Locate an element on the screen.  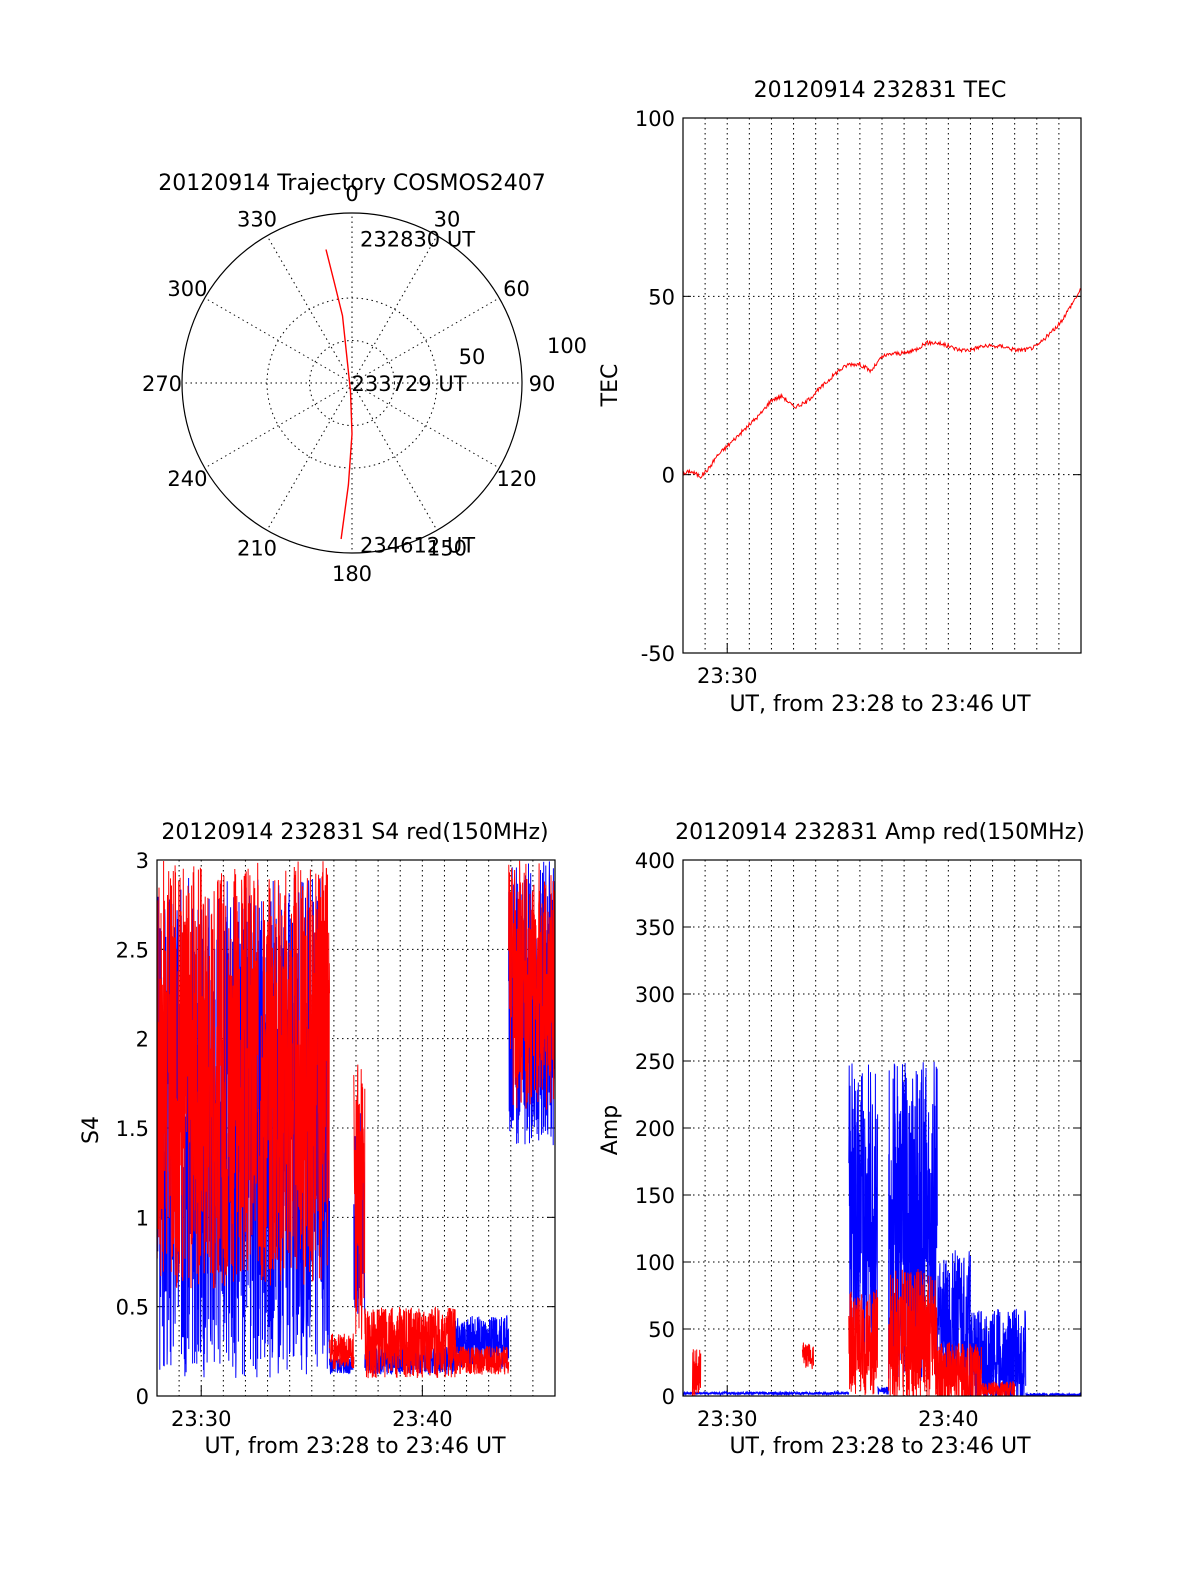
trajectory-annotations: 232830 UT 233729 UT 234612 UT is located at coordinates (414, 393).